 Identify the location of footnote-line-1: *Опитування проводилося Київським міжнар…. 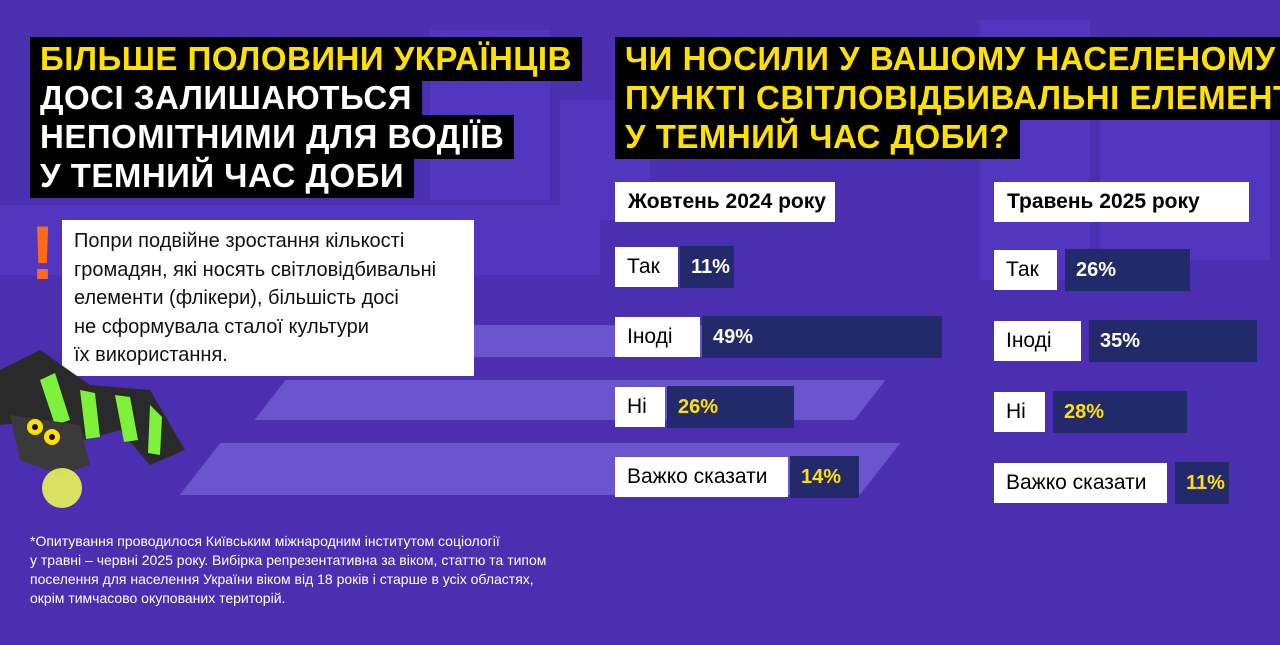
(265, 541).